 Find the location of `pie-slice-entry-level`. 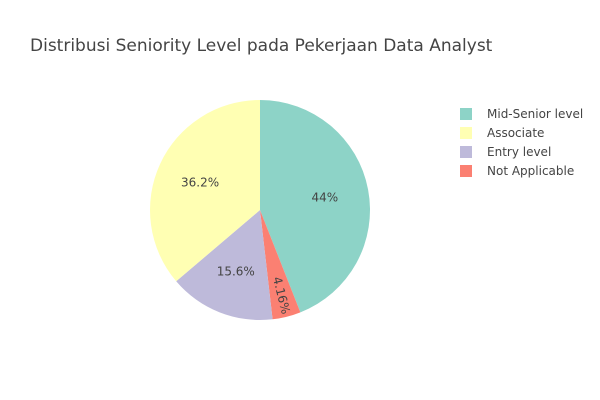

pie-slice-entry-level is located at coordinates (224, 265).